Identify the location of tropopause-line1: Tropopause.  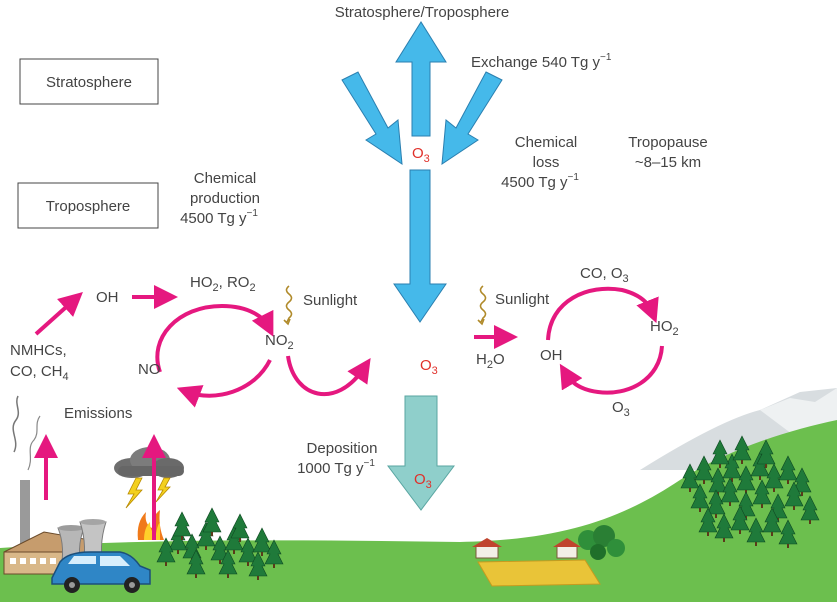
(668, 142).